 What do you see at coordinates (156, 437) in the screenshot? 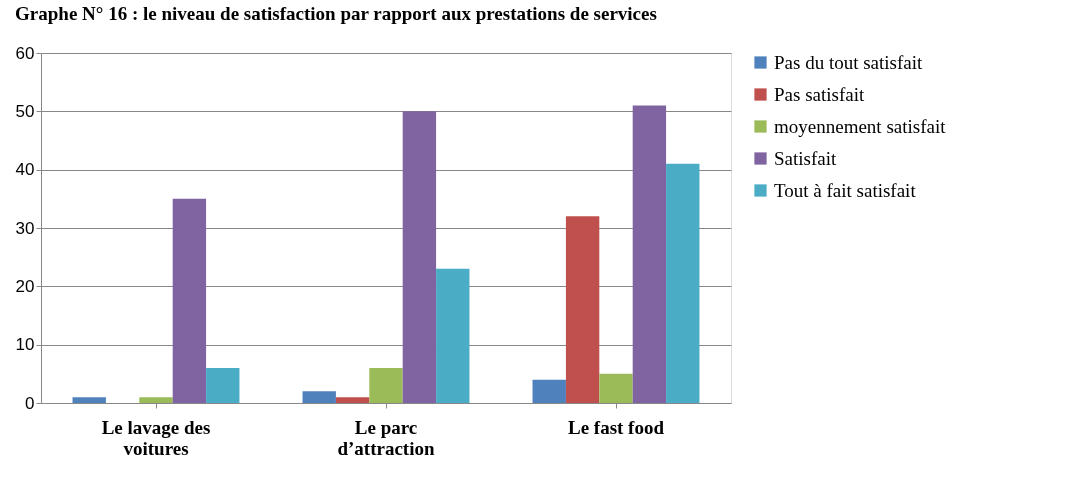
I see `x-tick-label: Le lavage des voitures` at bounding box center [156, 437].